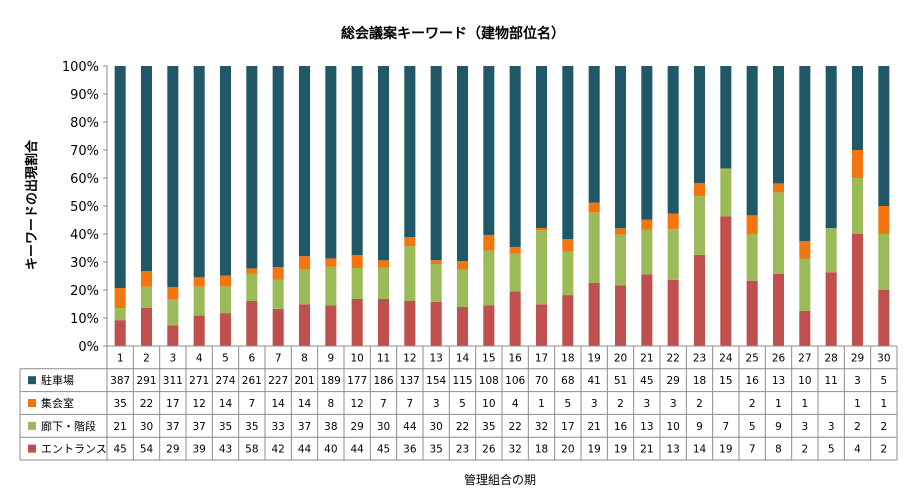  I want to click on data-label: 16, so click(752, 381).